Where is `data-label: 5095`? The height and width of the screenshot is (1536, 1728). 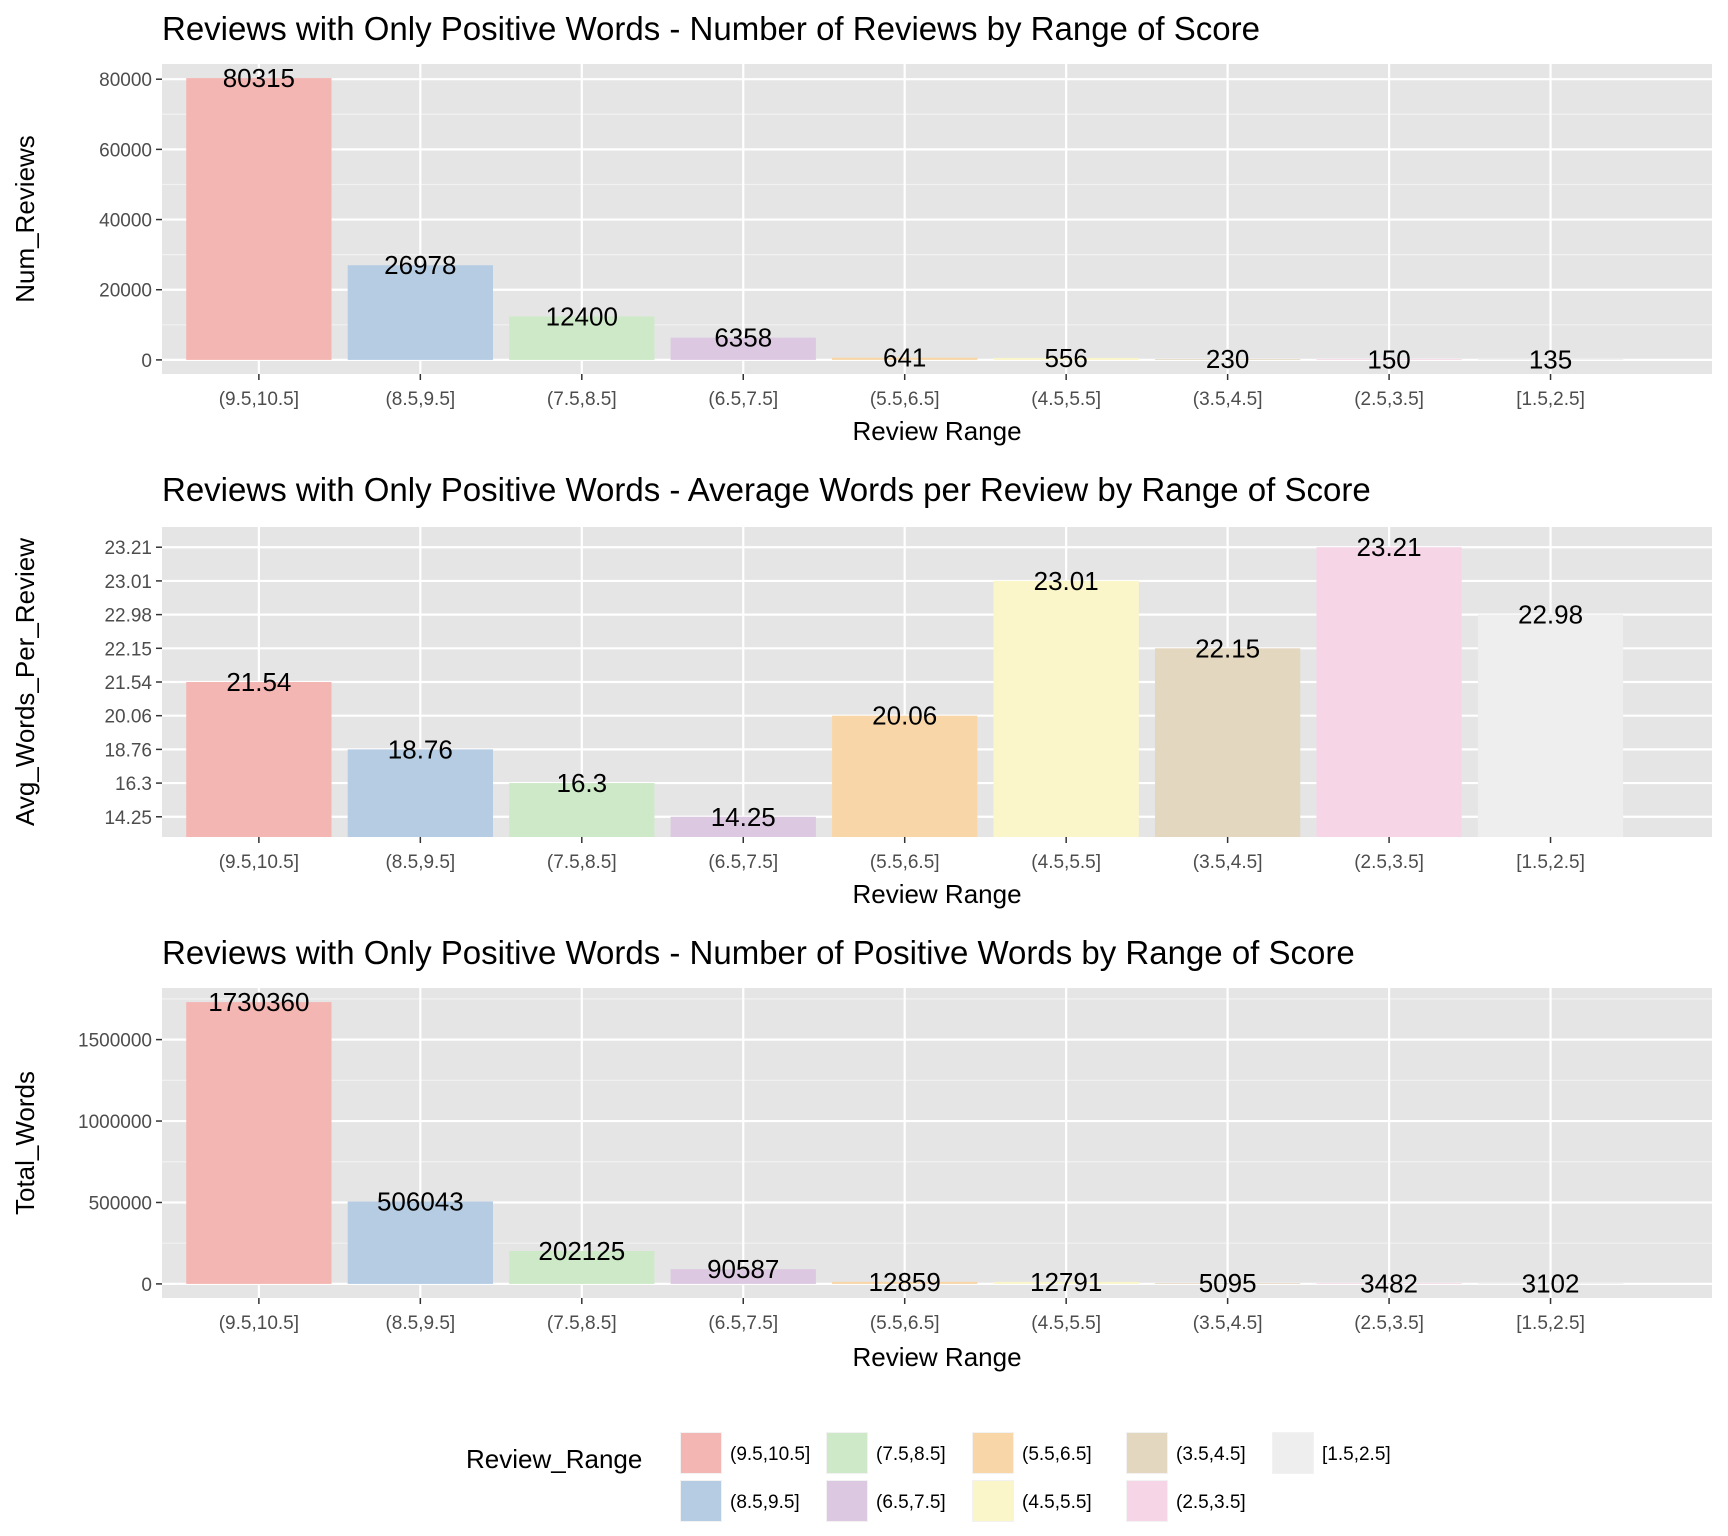 data-label: 5095 is located at coordinates (1228, 1283).